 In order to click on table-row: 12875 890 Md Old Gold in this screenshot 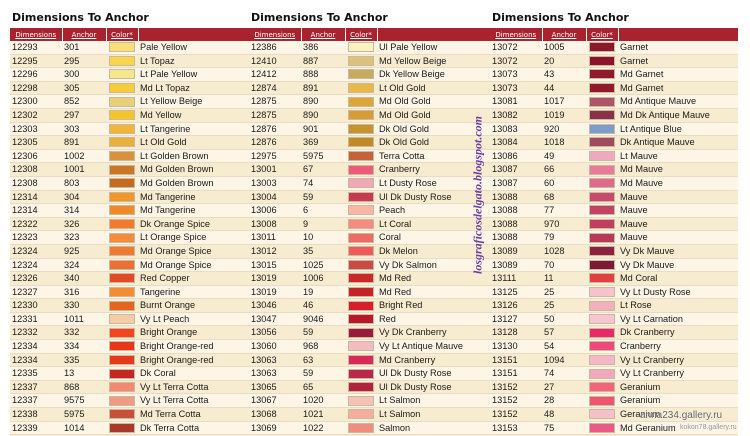, I will do `click(373, 115)`.